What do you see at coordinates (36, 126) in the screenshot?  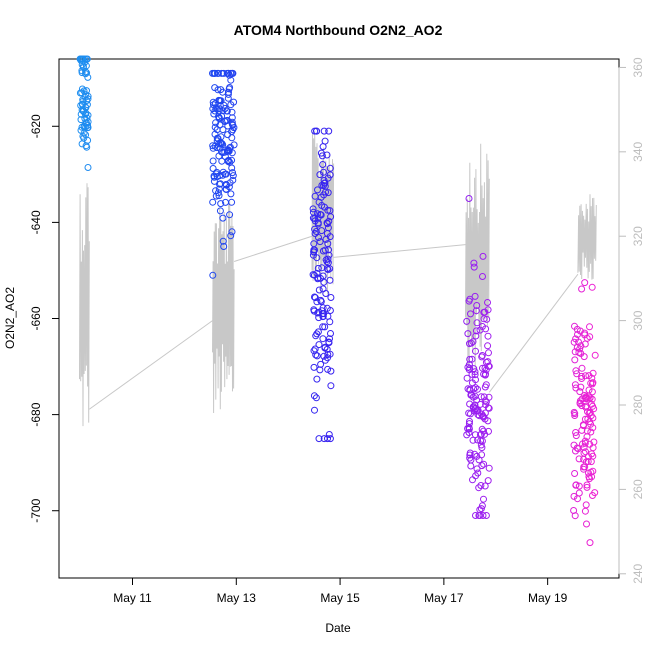 I see `y-tick-label: -620` at bounding box center [36, 126].